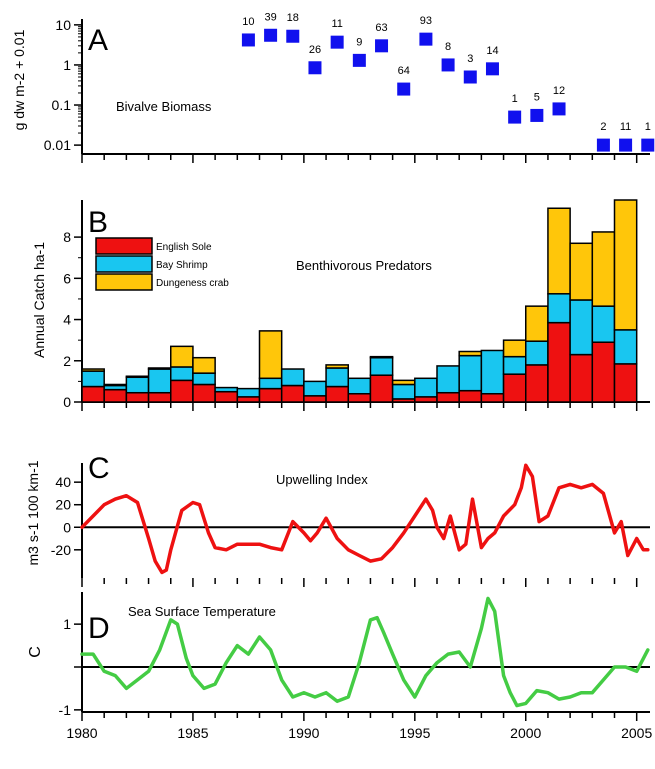  Describe the element at coordinates (98, 222) in the screenshot. I see `panel-b-letter: B` at that location.